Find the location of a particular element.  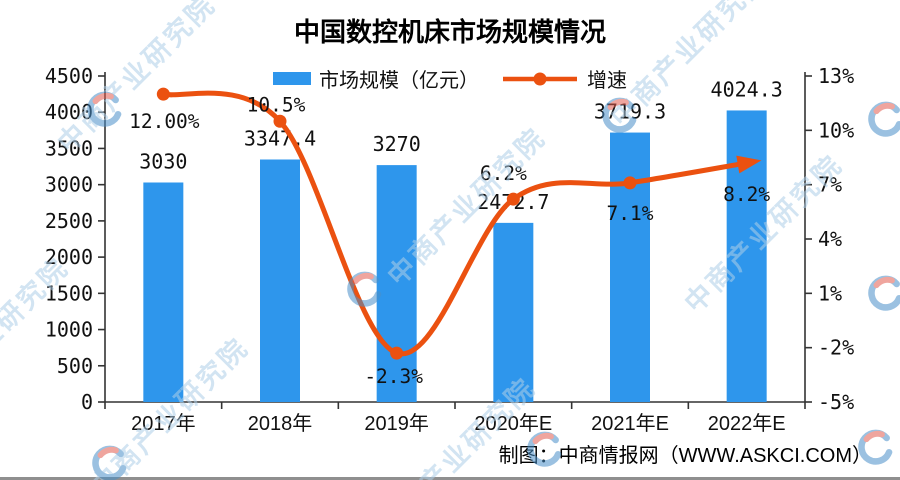

right-axis-tick-label: 7% is located at coordinates (830, 185).